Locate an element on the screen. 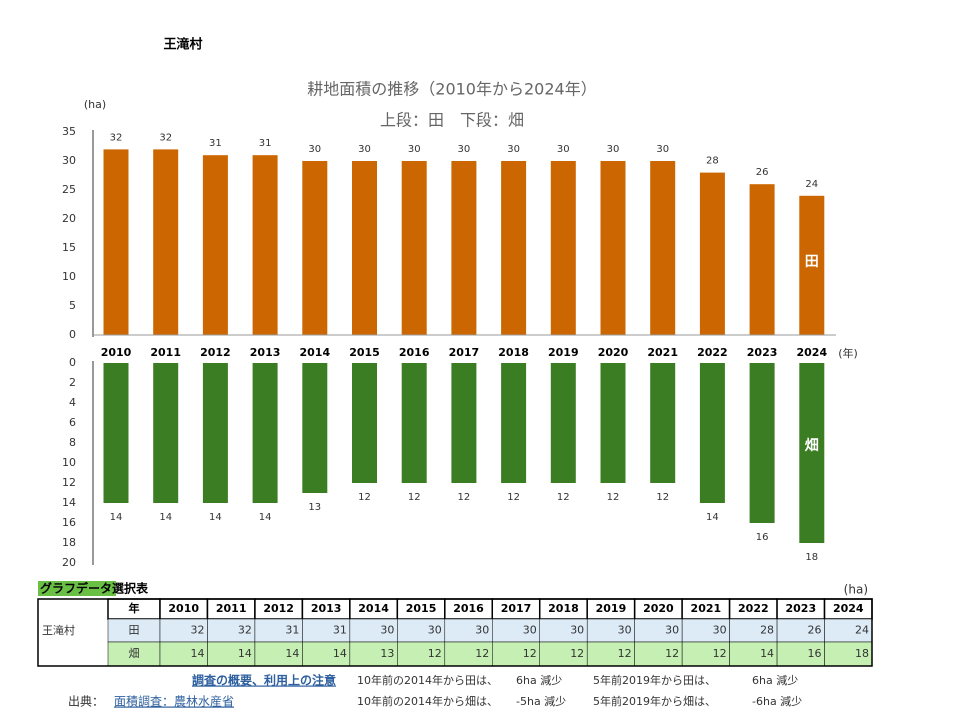 The width and height of the screenshot is (957, 718). table-header: 年 is located at coordinates (134, 608).